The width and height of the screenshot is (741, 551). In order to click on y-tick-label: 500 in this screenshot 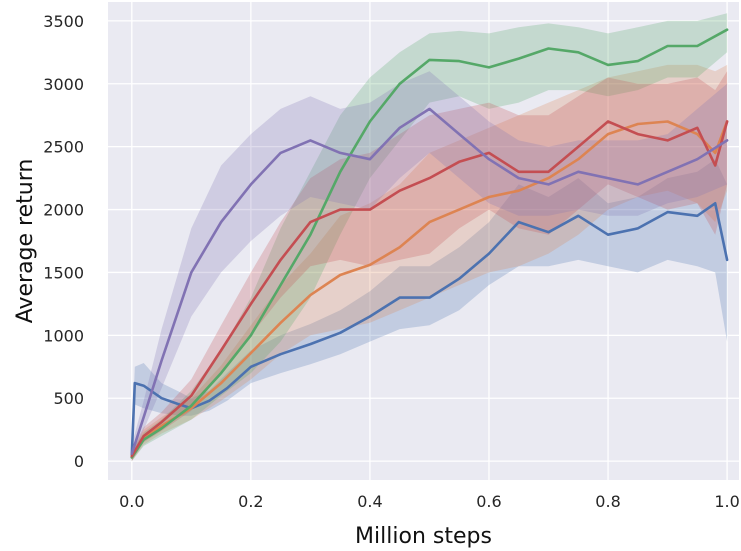, I will do `click(68, 398)`.